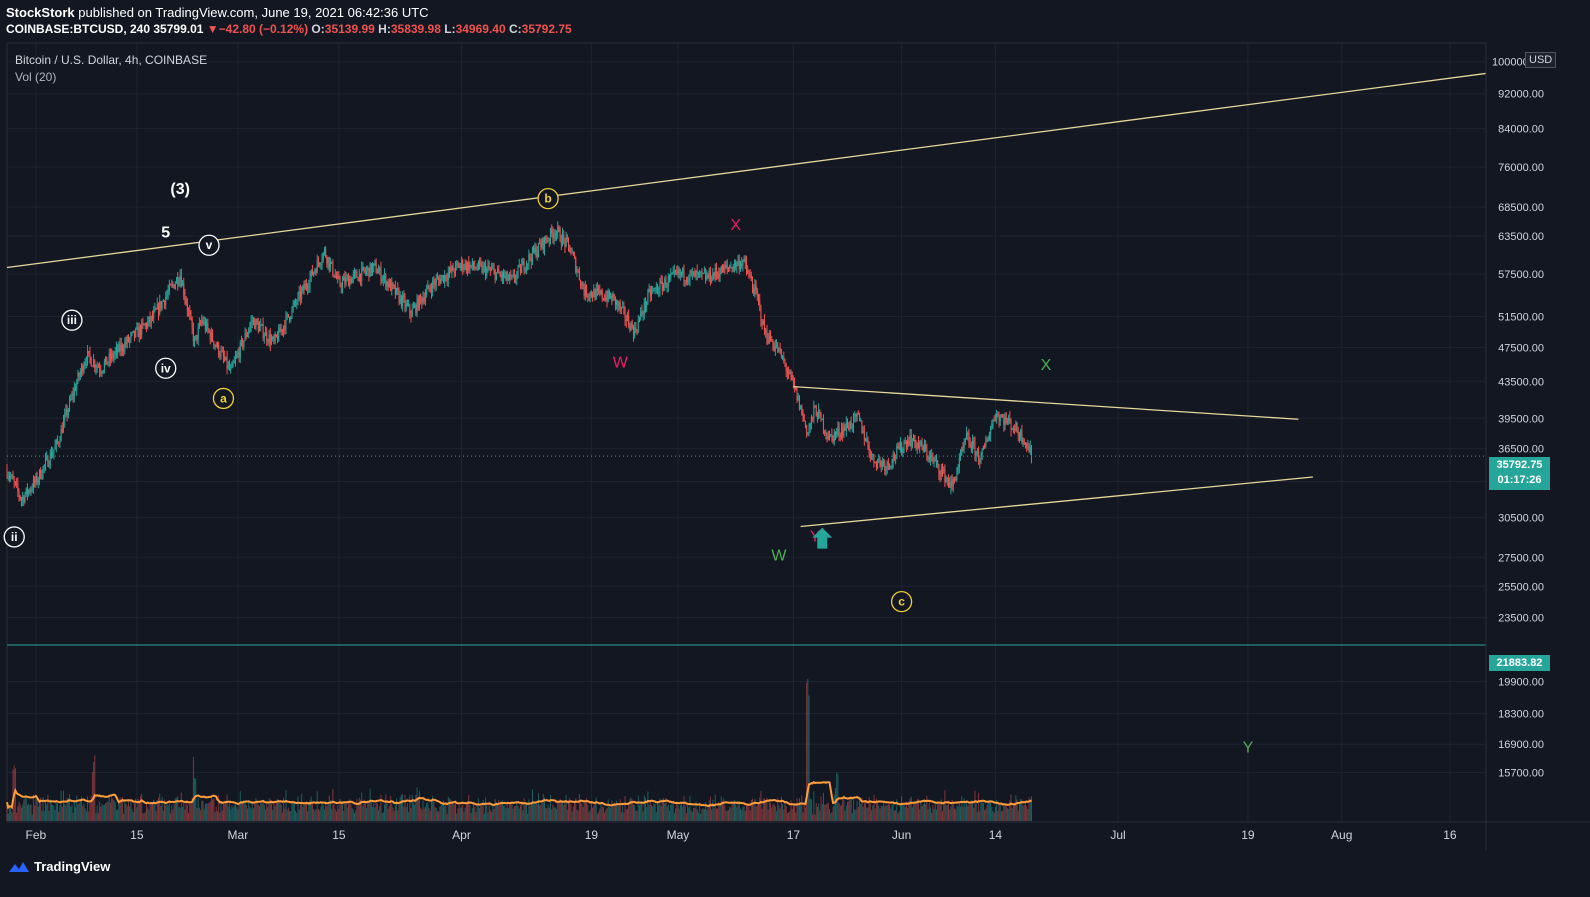 This screenshot has height=897, width=1590. I want to click on wave-label: b, so click(547, 199).